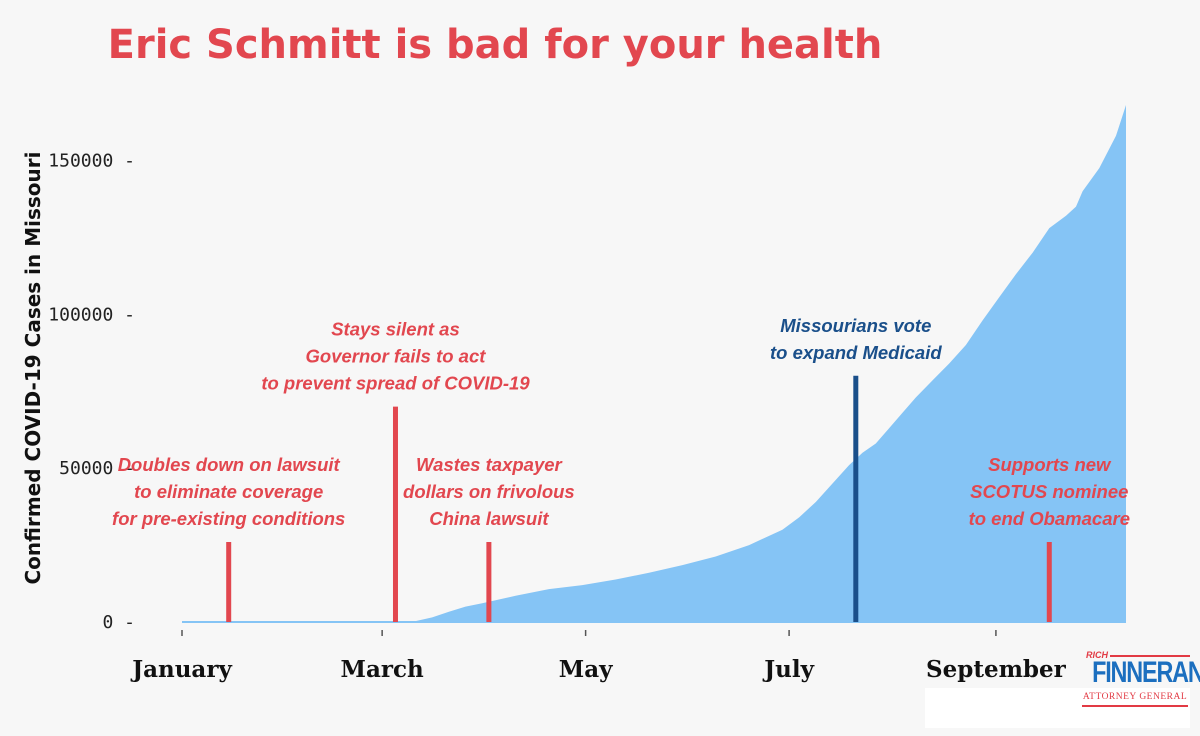 The image size is (1200, 736). Describe the element at coordinates (91, 314) in the screenshot. I see `y-tick-label: 100000 -` at that location.